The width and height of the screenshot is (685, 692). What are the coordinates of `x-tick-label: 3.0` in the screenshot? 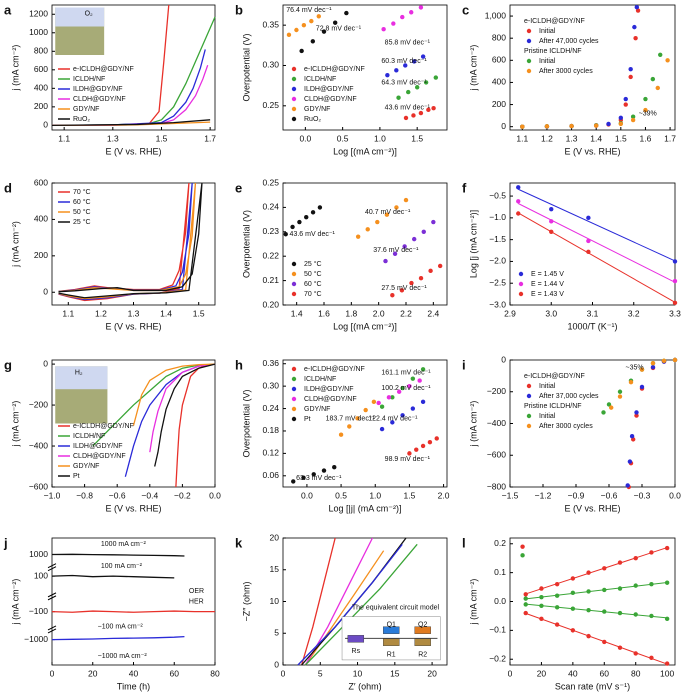 It's located at (551, 313).